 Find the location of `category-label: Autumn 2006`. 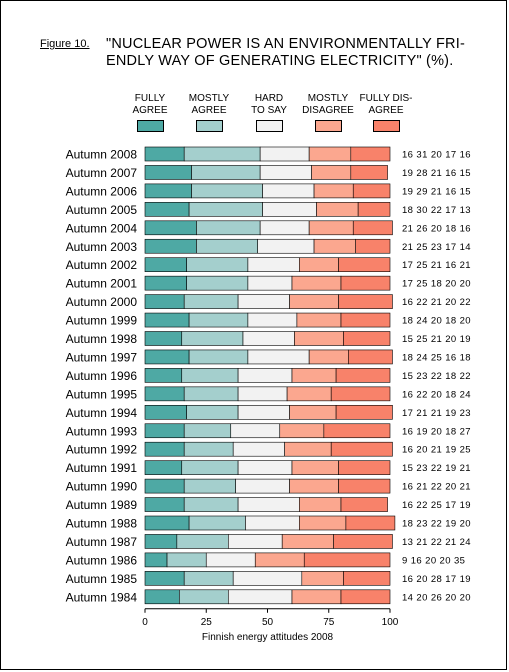

category-label: Autumn 2006 is located at coordinates (102, 191).